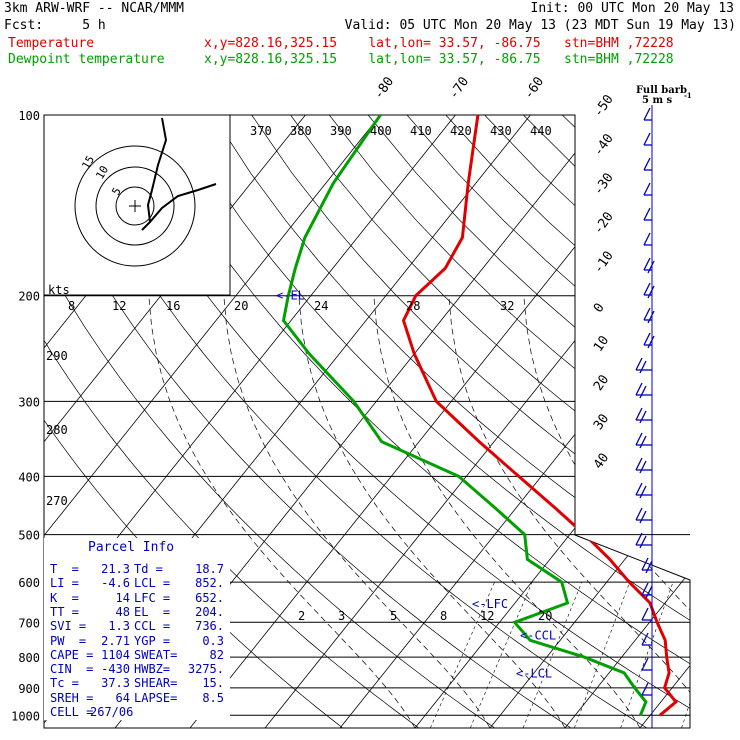 This screenshot has width=740, height=740. What do you see at coordinates (341, 616) in the screenshot?
I see `mixing-ratio-tick-label: 3` at bounding box center [341, 616].